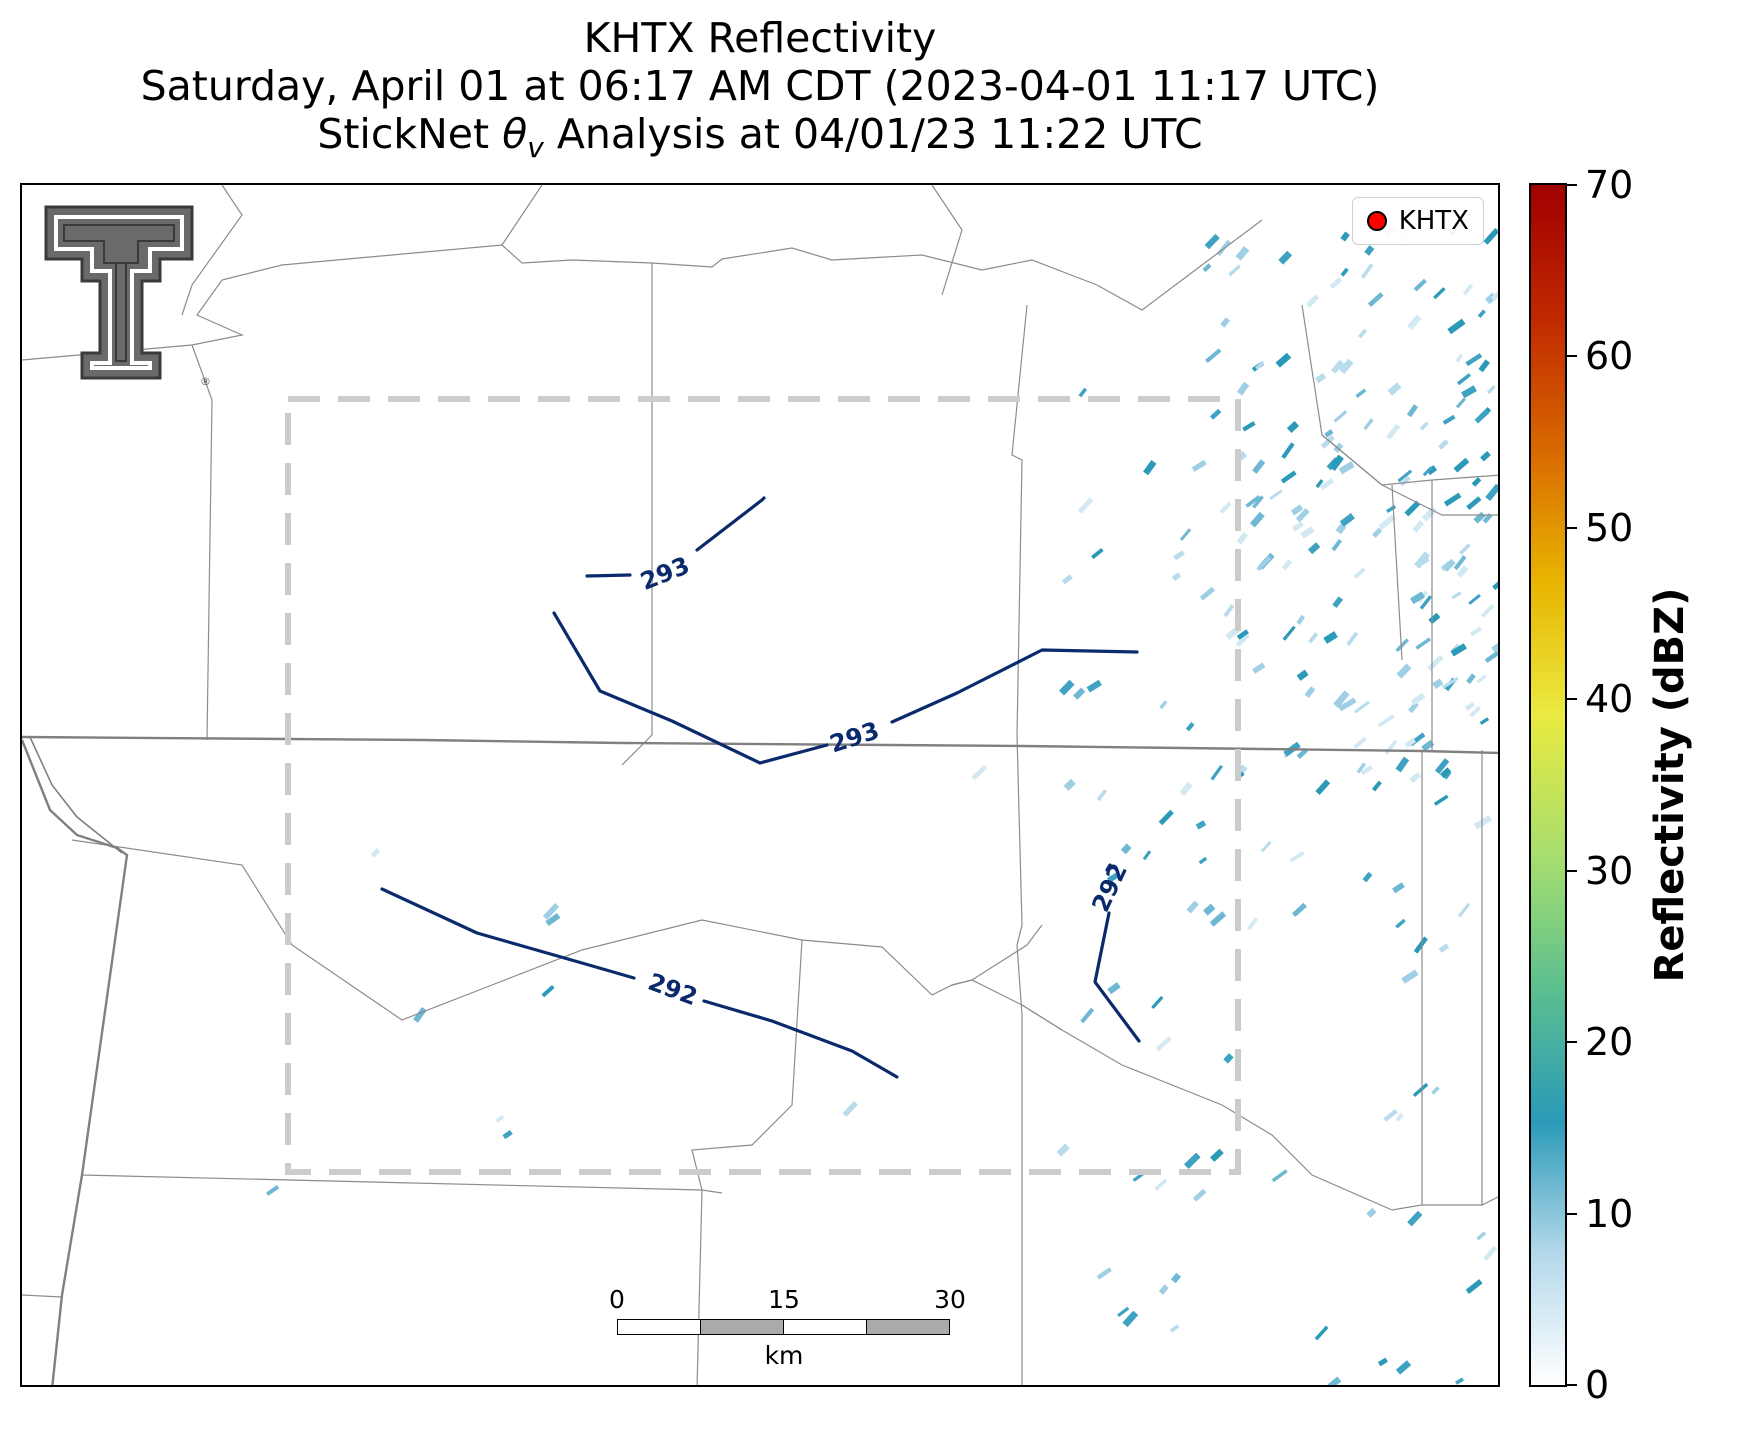  What do you see at coordinates (508, 933) in the screenshot?
I see `contour-292-south-left` at bounding box center [508, 933].